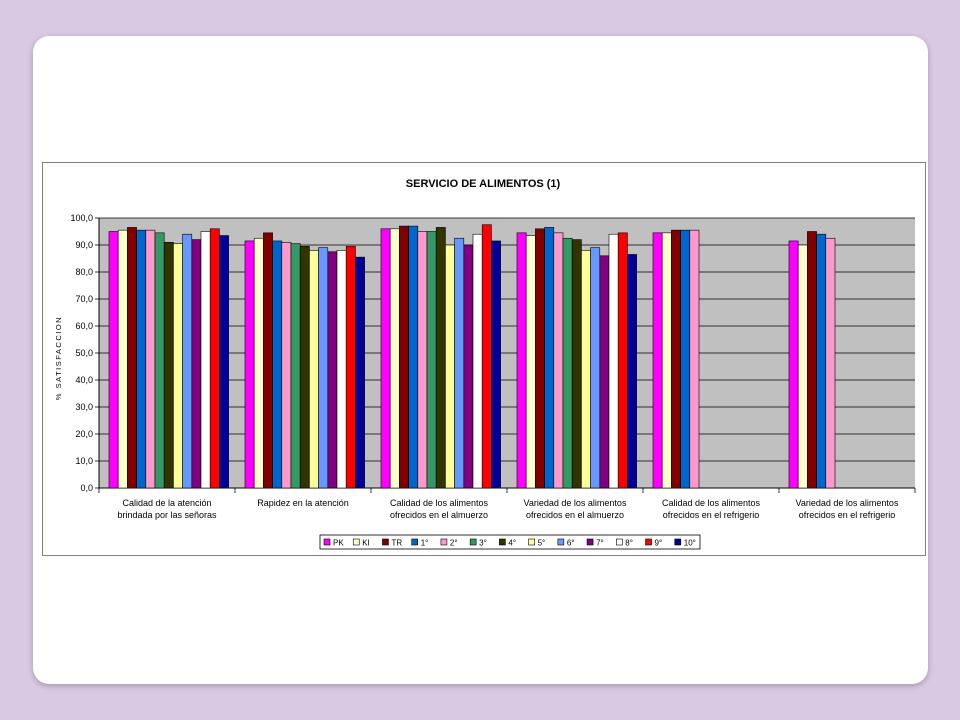 The width and height of the screenshot is (960, 720). Describe the element at coordinates (425, 543) in the screenshot. I see `legend-label: 1°` at that location.